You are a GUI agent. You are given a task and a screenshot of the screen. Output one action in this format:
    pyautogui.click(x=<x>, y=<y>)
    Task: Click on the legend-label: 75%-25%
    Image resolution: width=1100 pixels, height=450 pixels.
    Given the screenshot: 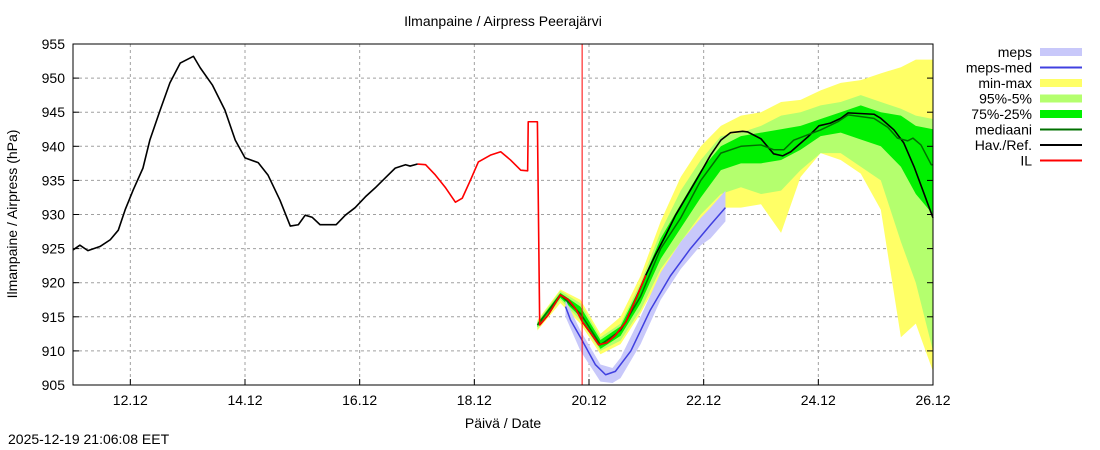 What is the action you would take?
    pyautogui.click(x=1001, y=114)
    